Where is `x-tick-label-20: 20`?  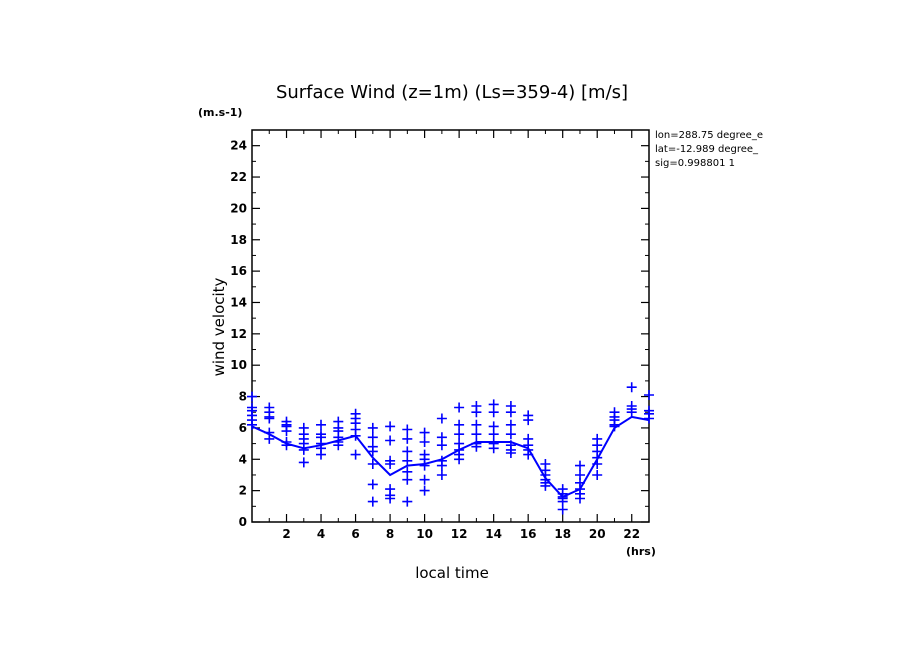
x-tick-label-20: 20 is located at coordinates (597, 534).